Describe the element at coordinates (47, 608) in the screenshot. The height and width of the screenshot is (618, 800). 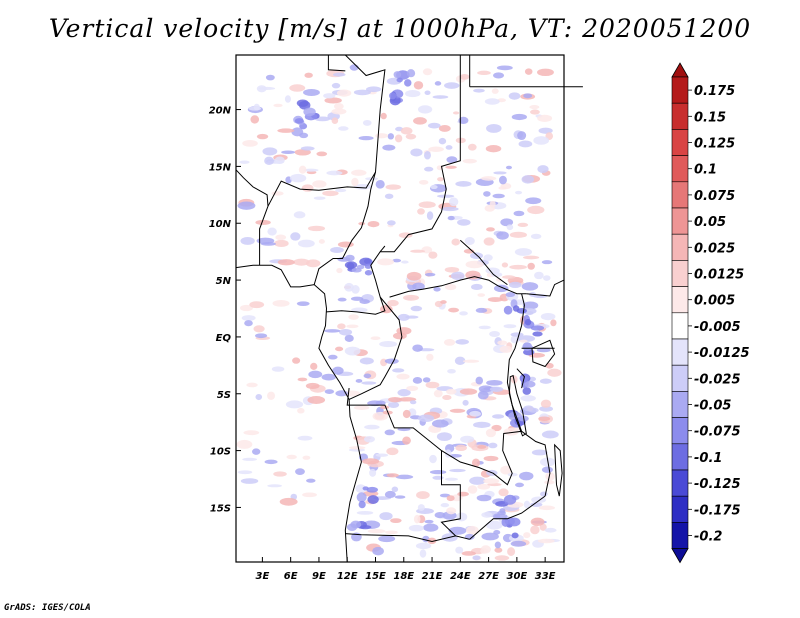
I see `grads-credit: GrADS: IGES/COLA` at that location.